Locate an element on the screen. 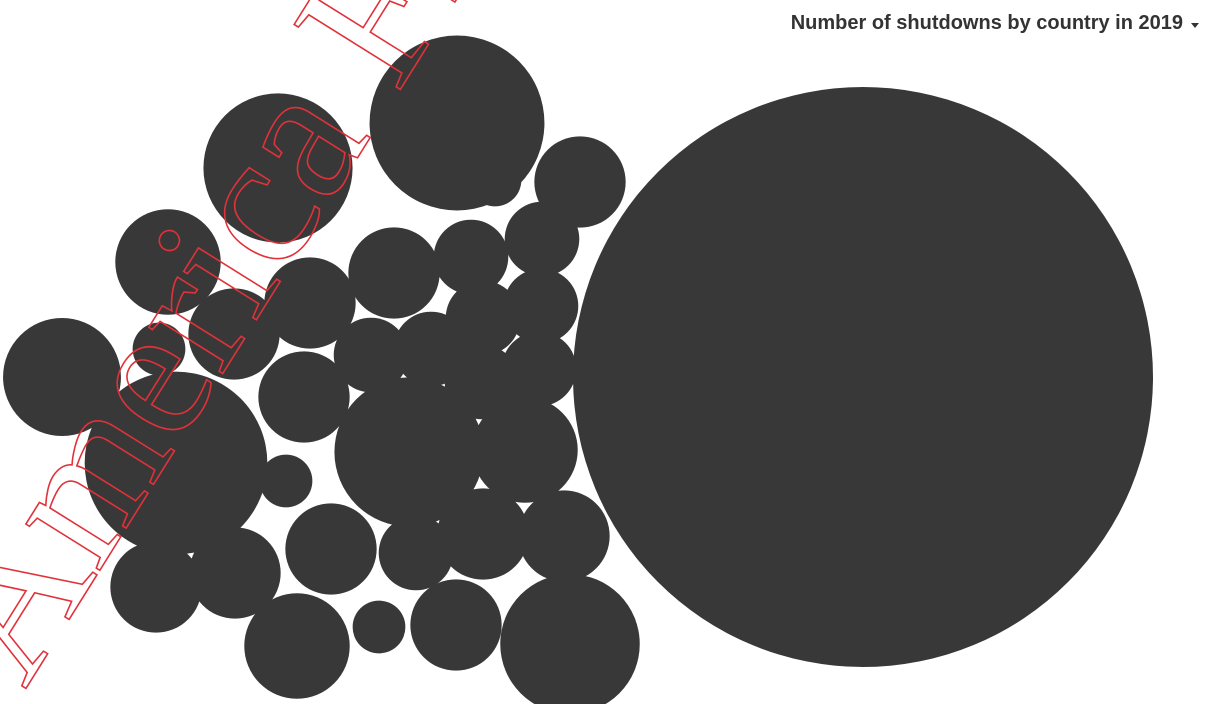  chart-title: Number of shutdowns by country in 2019 is located at coordinates (986, 23).